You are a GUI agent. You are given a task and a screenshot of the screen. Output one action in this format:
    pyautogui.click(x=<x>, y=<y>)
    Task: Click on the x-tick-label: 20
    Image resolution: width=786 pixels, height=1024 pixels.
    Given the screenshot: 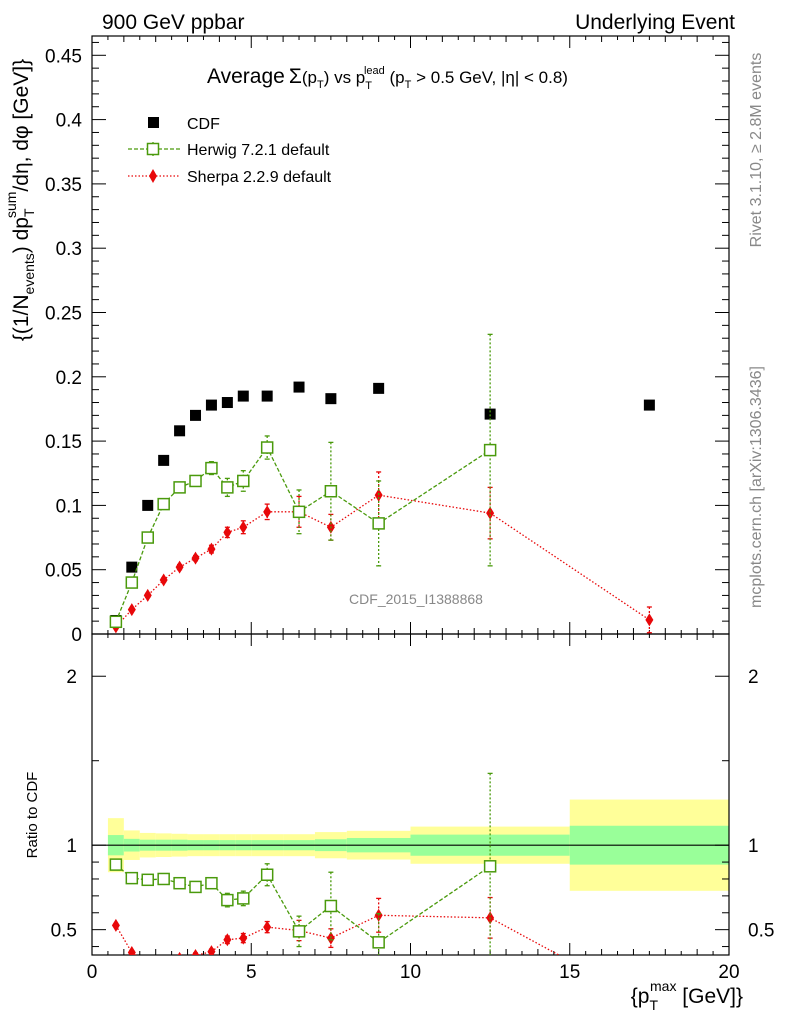 What is the action you would take?
    pyautogui.click(x=728, y=972)
    